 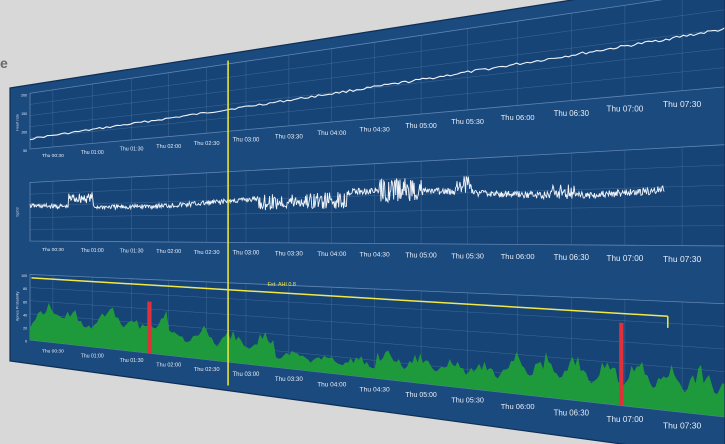 What do you see at coordinates (26, 341) in the screenshot?
I see `y-tick-label: 0` at bounding box center [26, 341].